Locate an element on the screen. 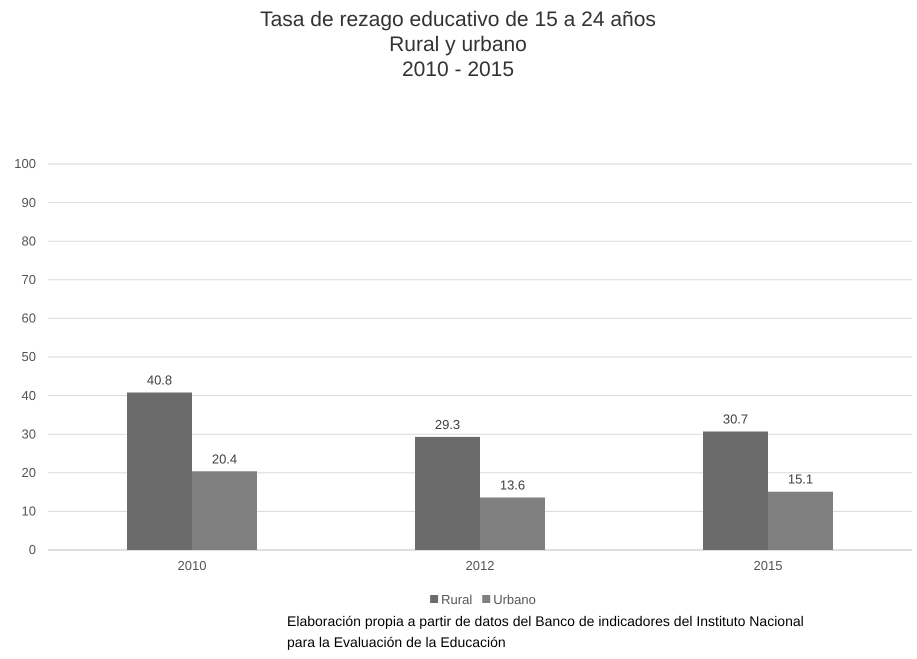  x-tick-label: 2015 is located at coordinates (768, 565).